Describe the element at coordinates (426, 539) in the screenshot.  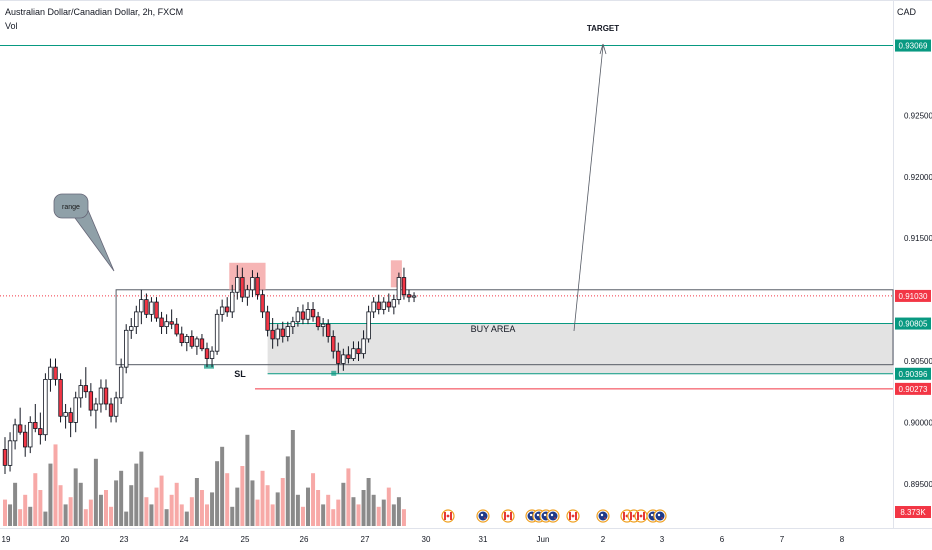
I see `time-tick-label: 30` at that location.